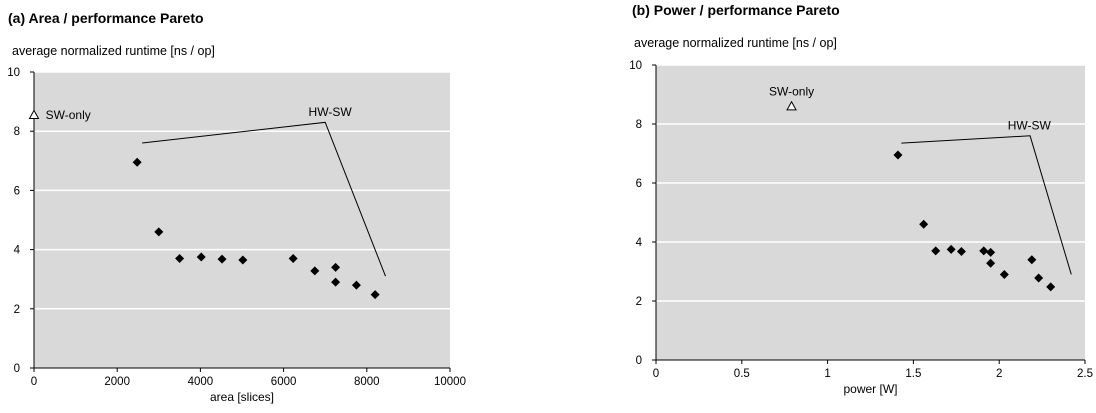 The height and width of the screenshot is (413, 1096). Describe the element at coordinates (284, 382) in the screenshot. I see `x-tick-label: 6000` at that location.